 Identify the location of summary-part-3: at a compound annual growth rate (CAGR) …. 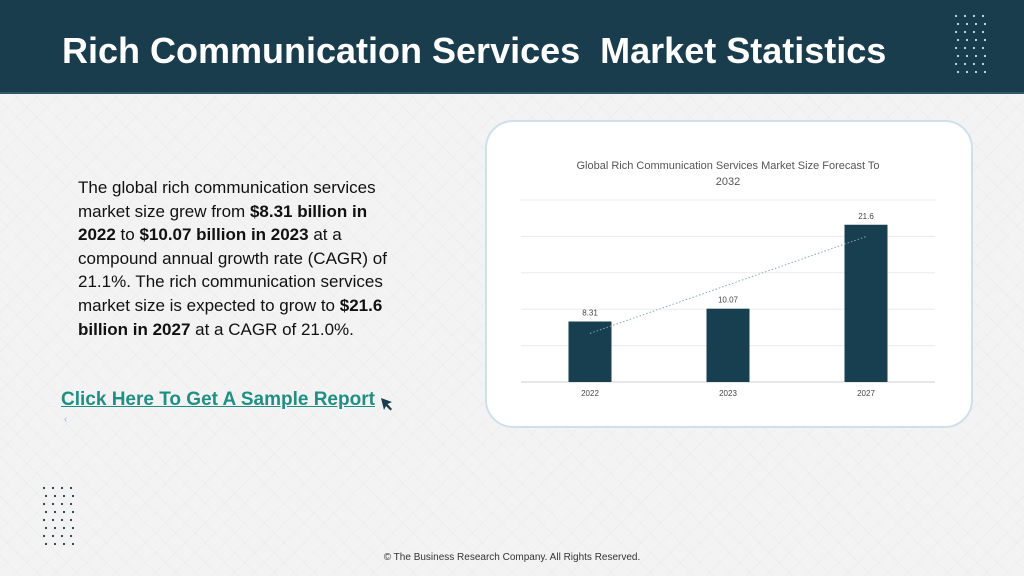
(232, 270).